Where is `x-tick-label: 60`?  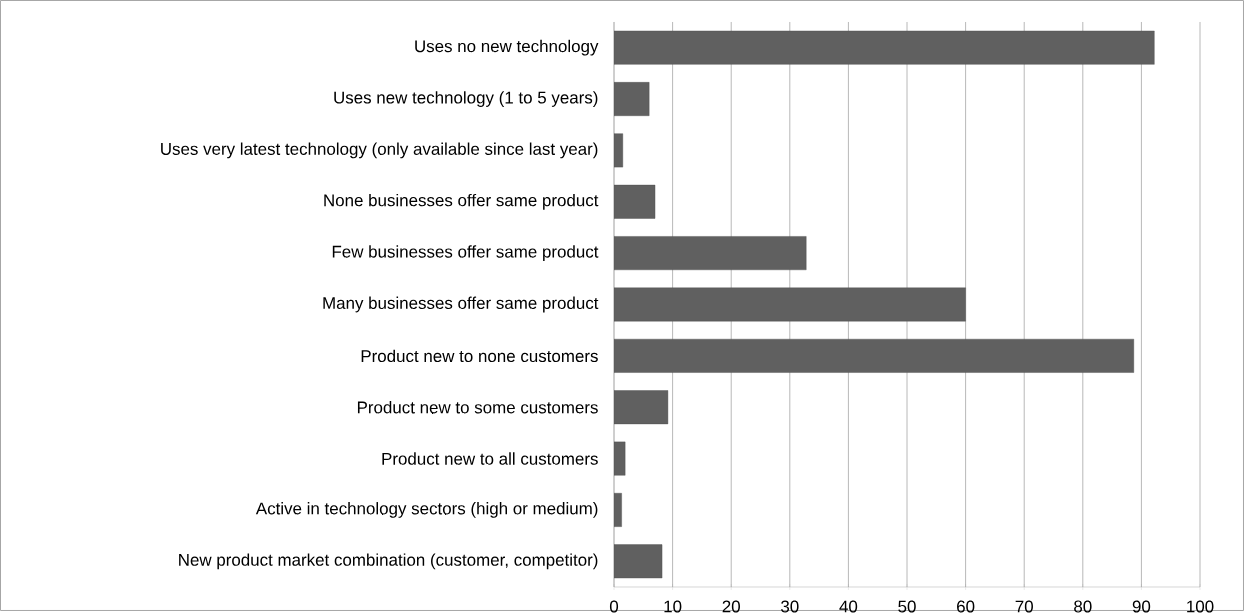 x-tick-label: 60 is located at coordinates (966, 606).